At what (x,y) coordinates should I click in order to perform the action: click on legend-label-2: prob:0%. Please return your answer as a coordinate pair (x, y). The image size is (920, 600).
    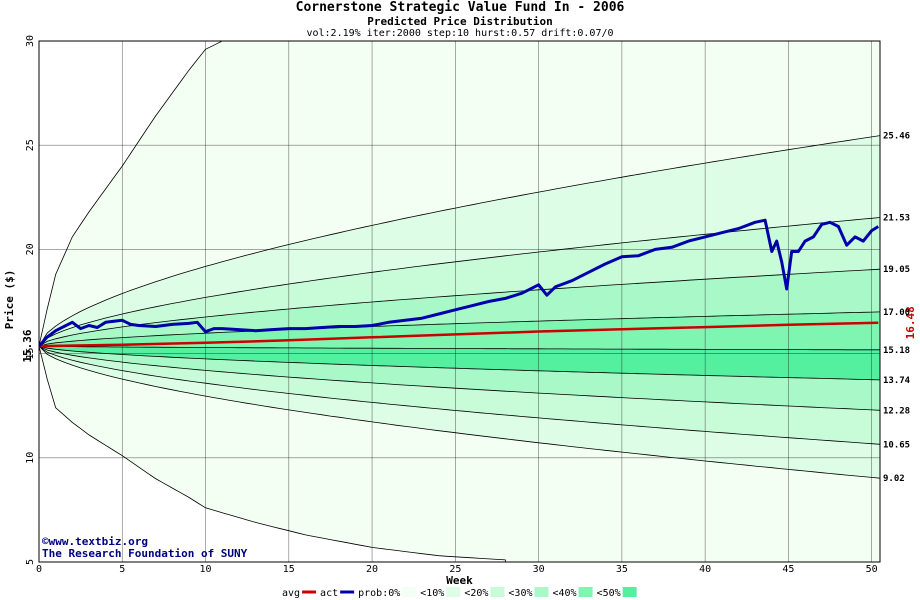
    Looking at the image, I should click on (379, 593).